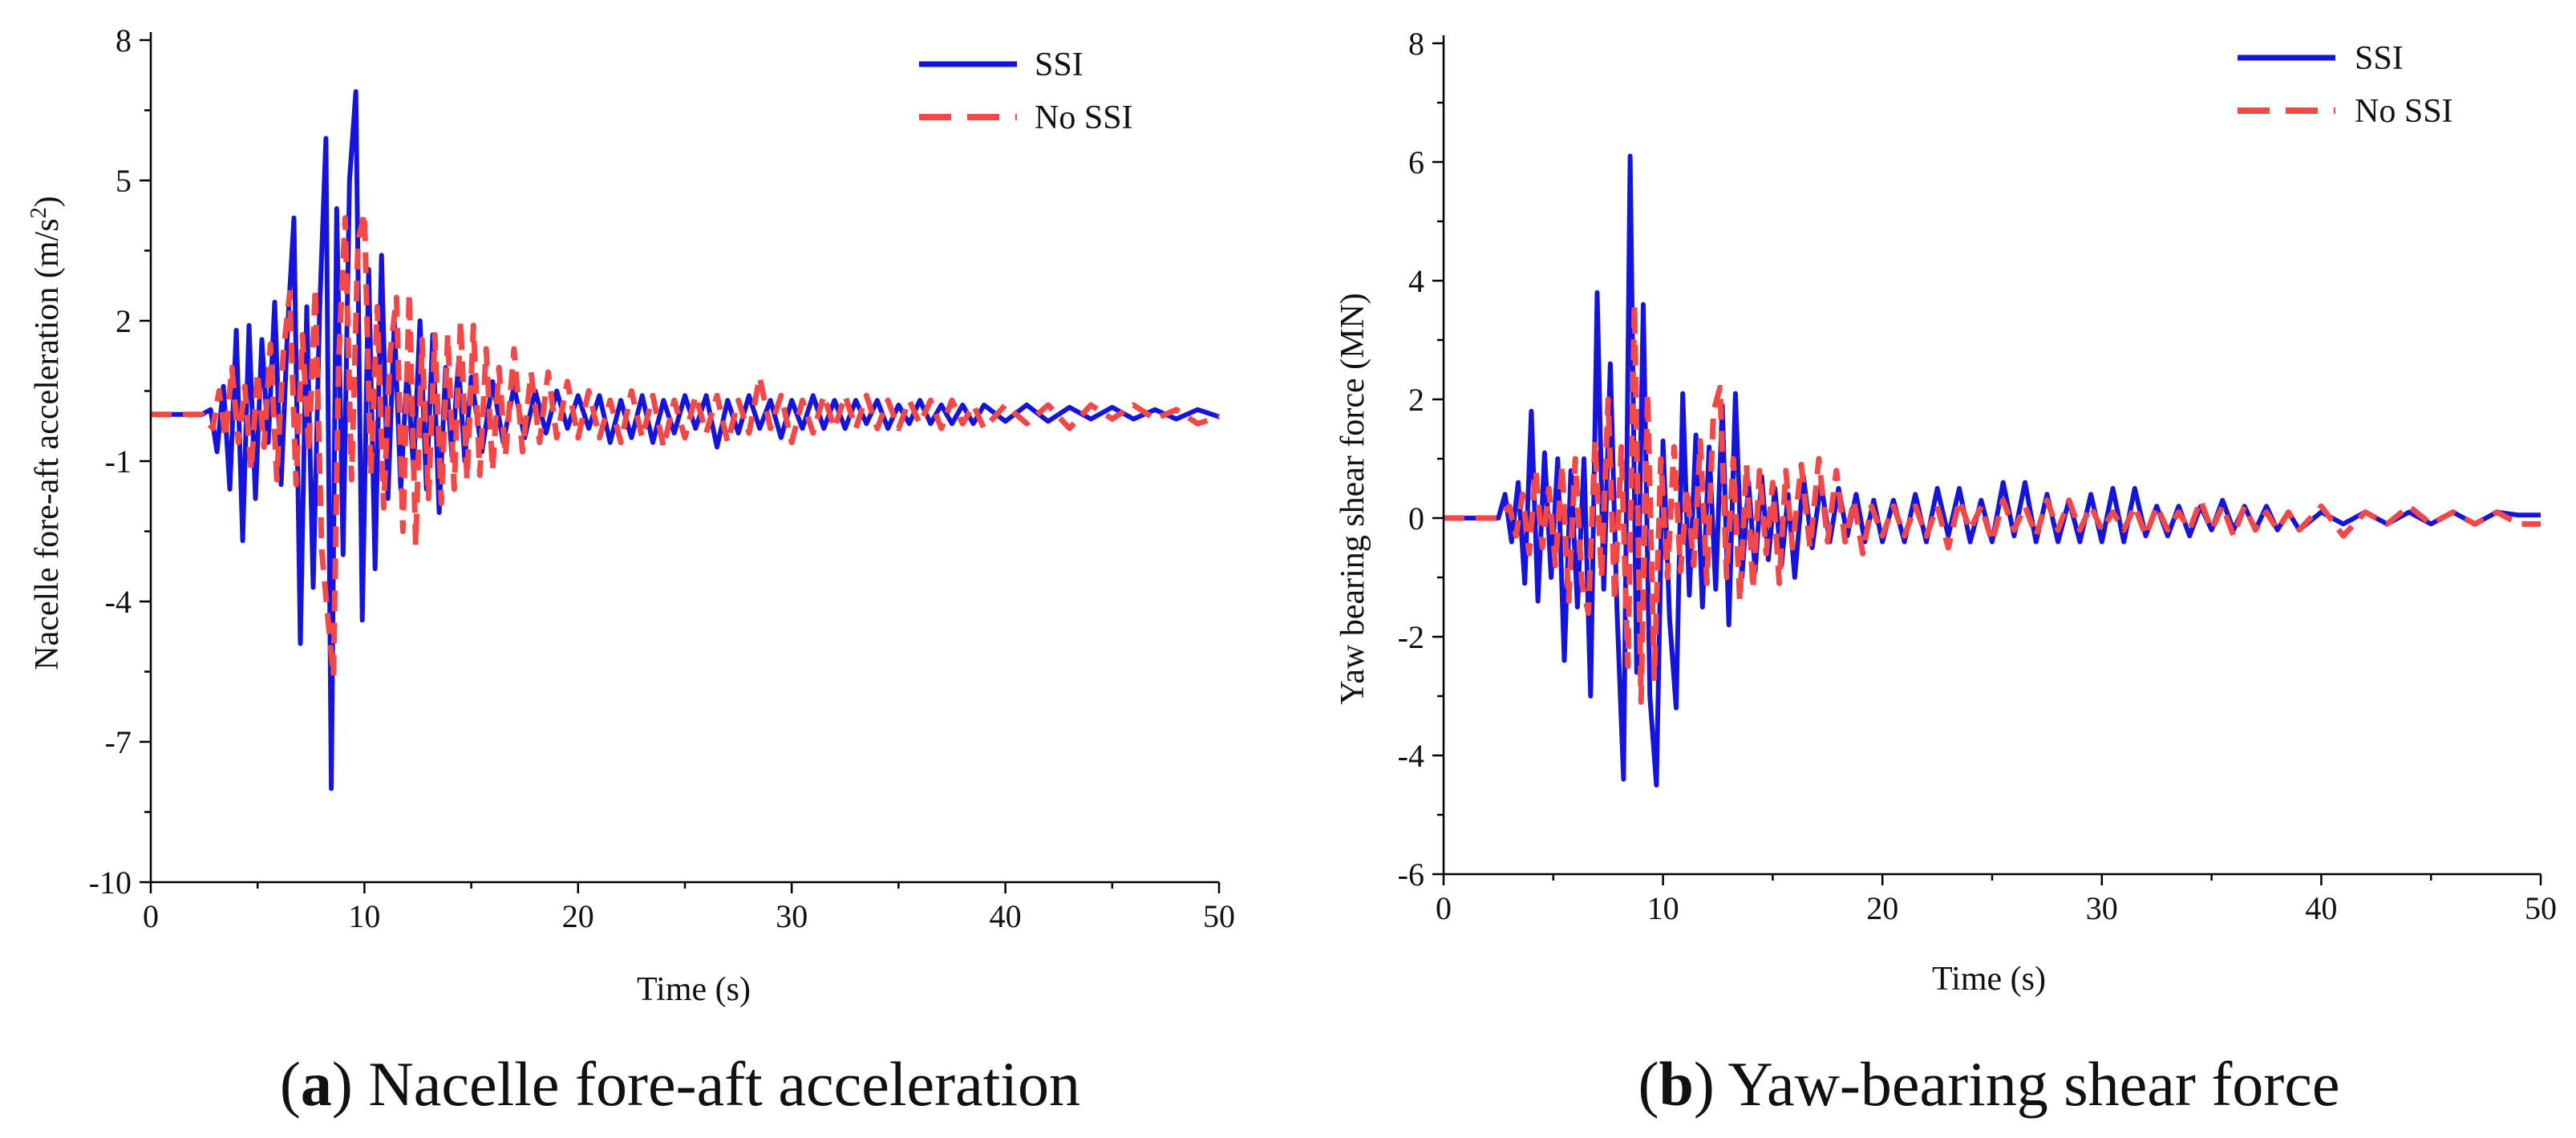 The width and height of the screenshot is (2576, 1138). I want to click on panel-b-y-tick-label: -4, so click(1411, 756).